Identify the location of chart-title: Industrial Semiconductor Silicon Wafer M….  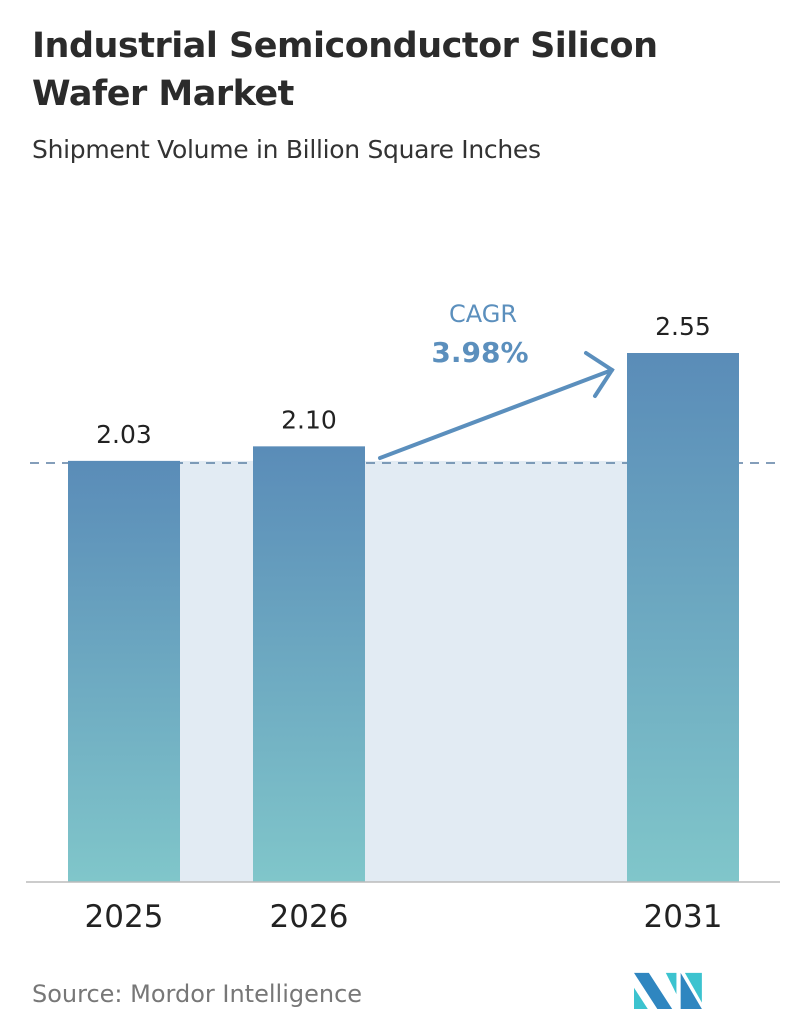
(345, 70).